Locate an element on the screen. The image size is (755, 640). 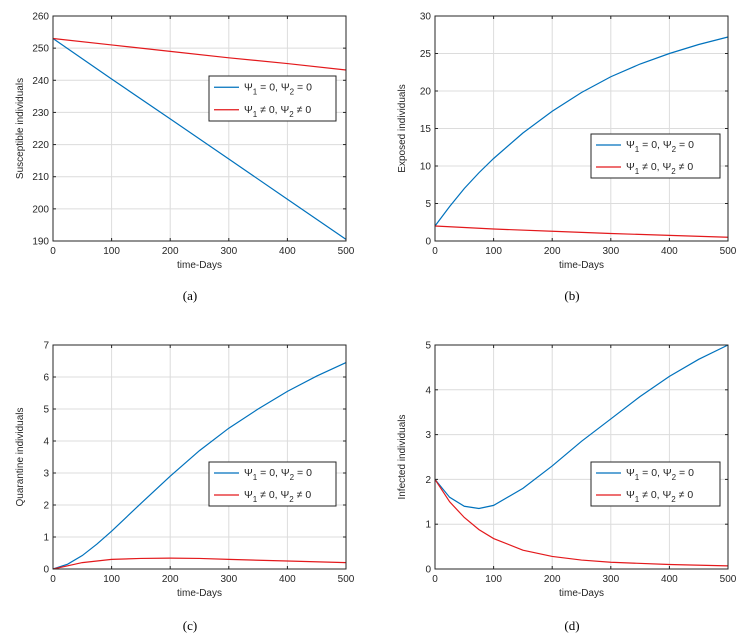
y-tick-label: 220 is located at coordinates (40, 145).